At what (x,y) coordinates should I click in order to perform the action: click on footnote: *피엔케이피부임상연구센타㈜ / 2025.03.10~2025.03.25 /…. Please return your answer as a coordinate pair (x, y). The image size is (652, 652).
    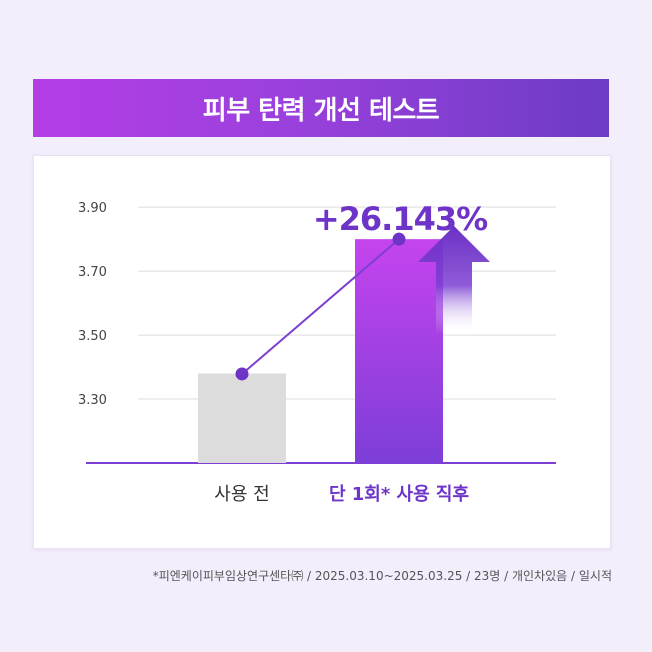
    Looking at the image, I should click on (382, 576).